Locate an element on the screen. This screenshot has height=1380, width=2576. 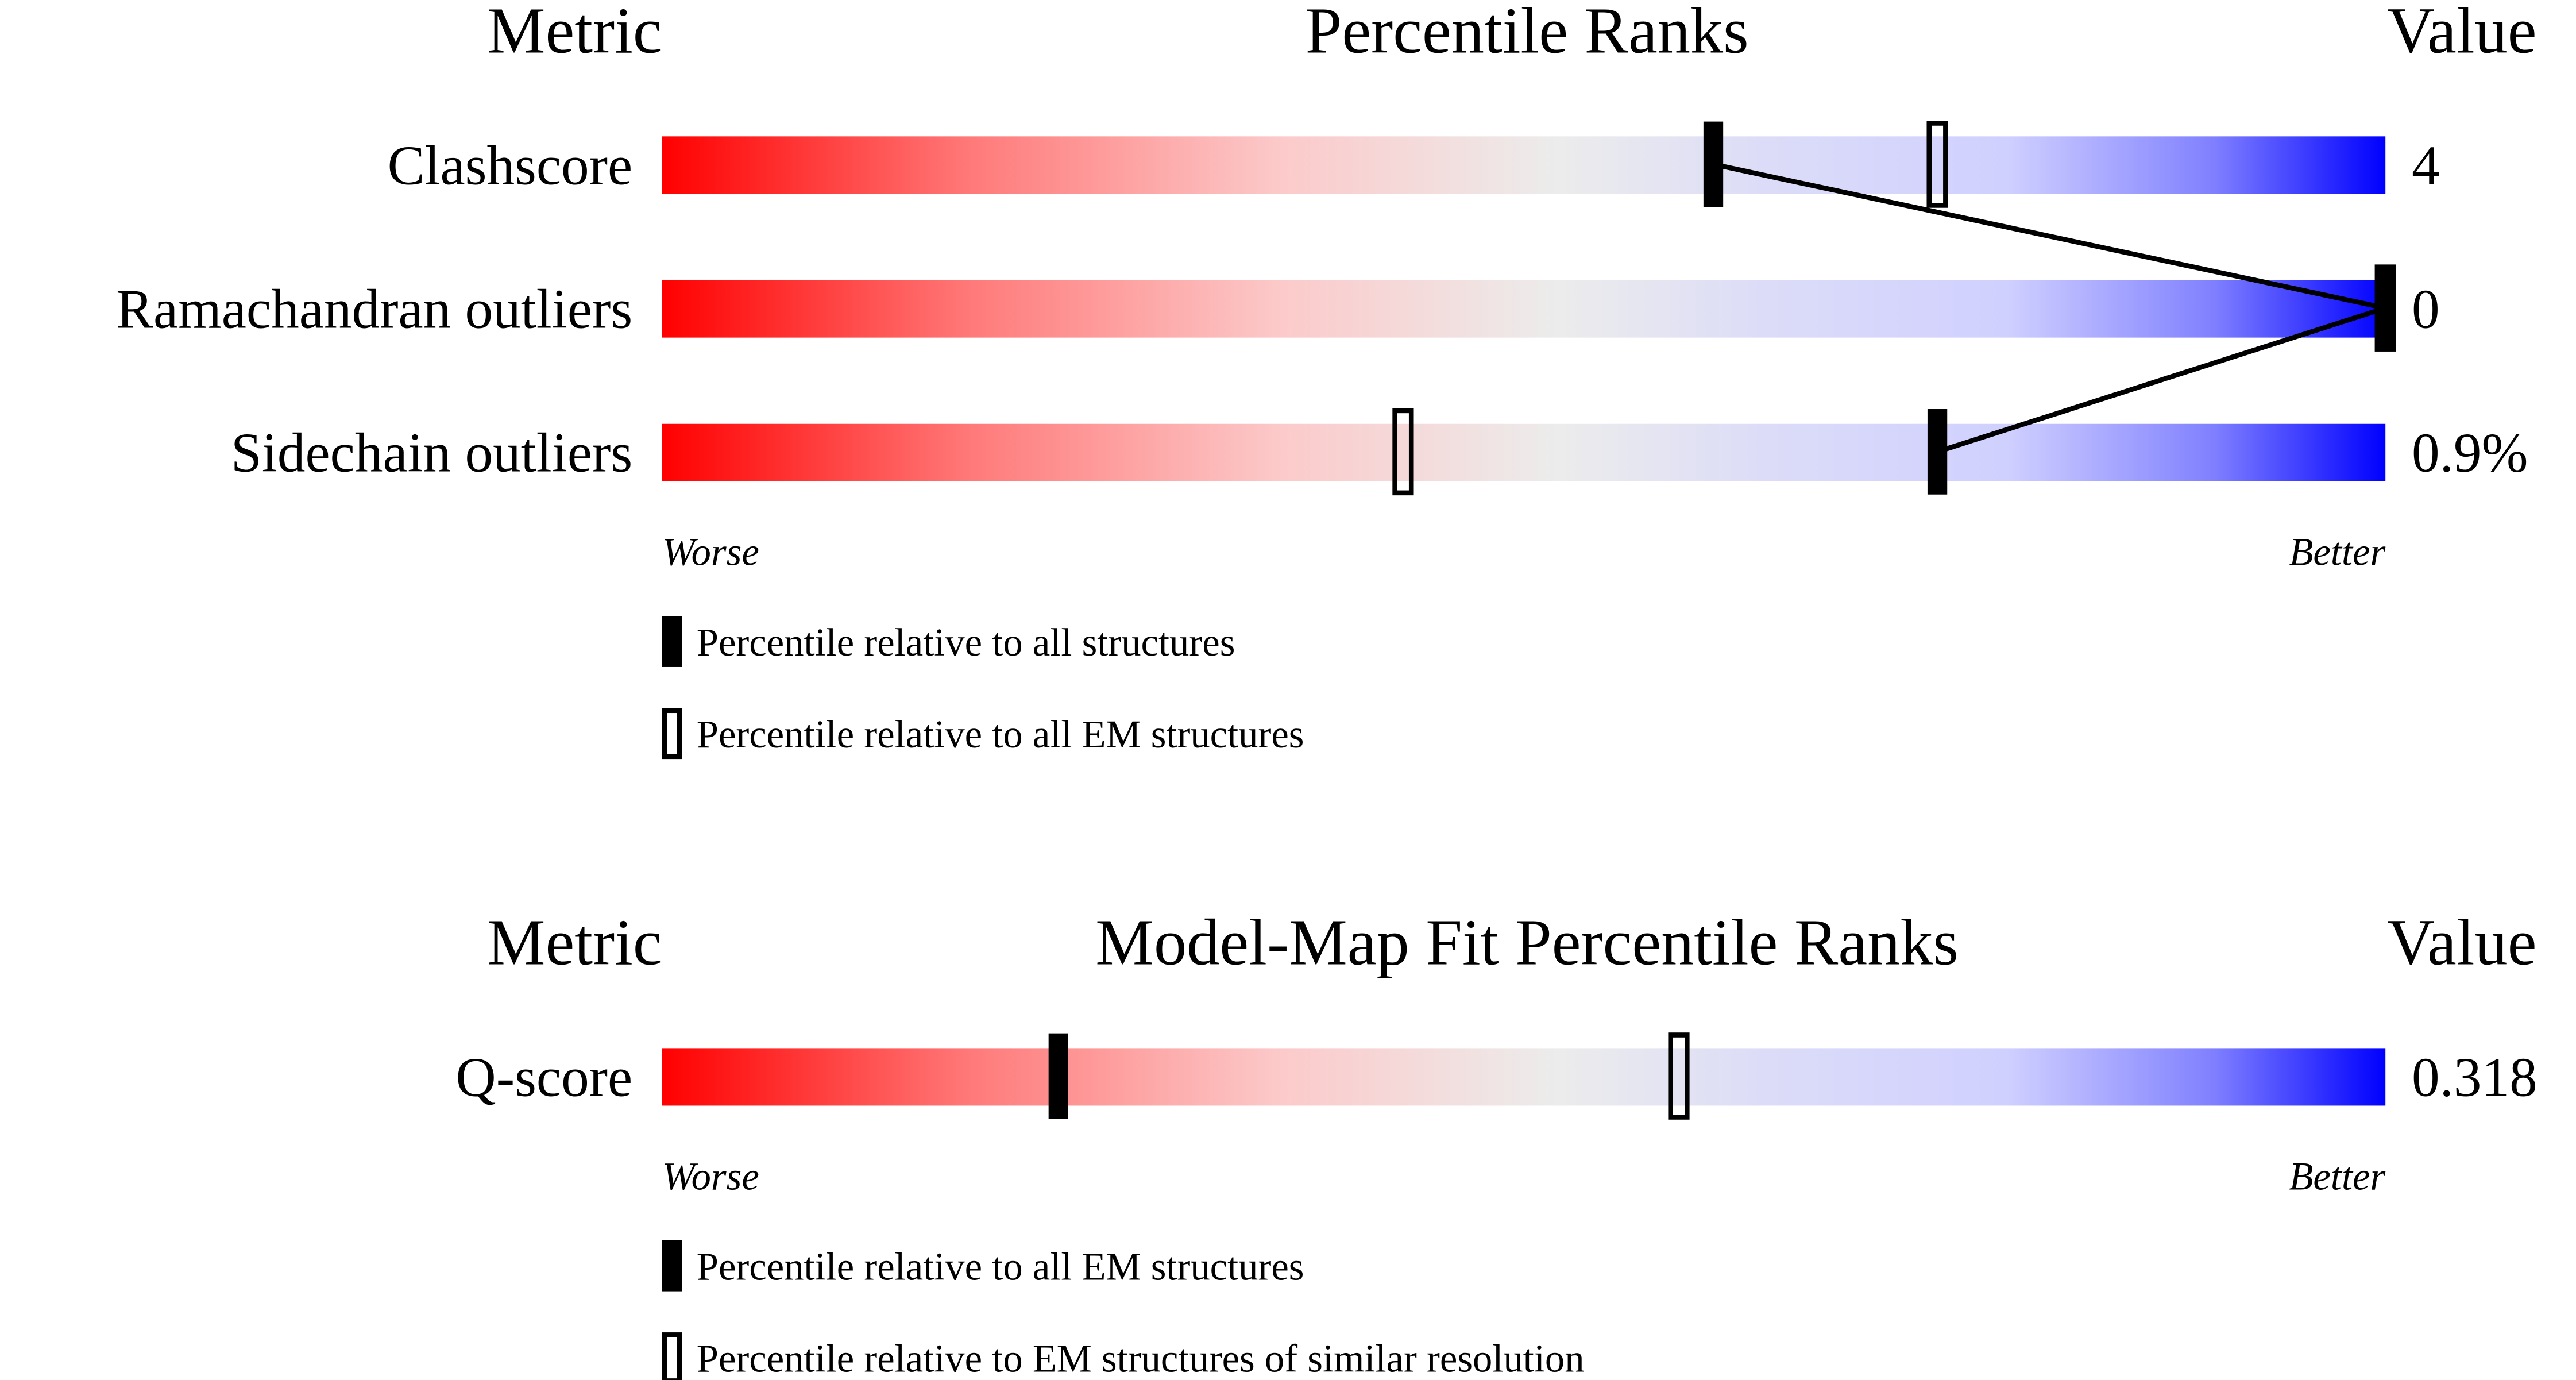
metric-label: Q-score is located at coordinates (543, 1077).